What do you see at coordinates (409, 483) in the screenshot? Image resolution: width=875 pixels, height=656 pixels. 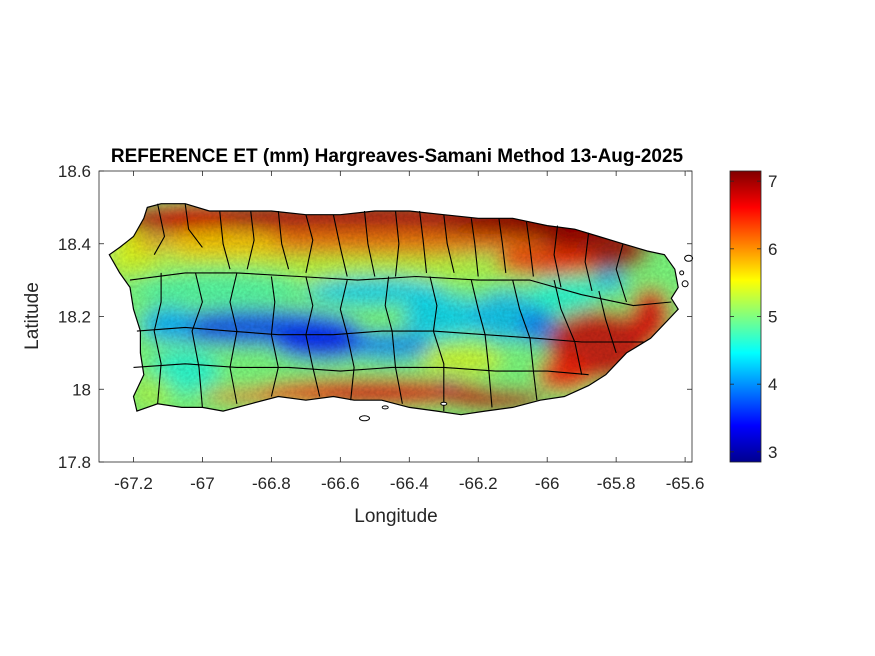 I see `x-tick-label: -66.4` at bounding box center [409, 483].